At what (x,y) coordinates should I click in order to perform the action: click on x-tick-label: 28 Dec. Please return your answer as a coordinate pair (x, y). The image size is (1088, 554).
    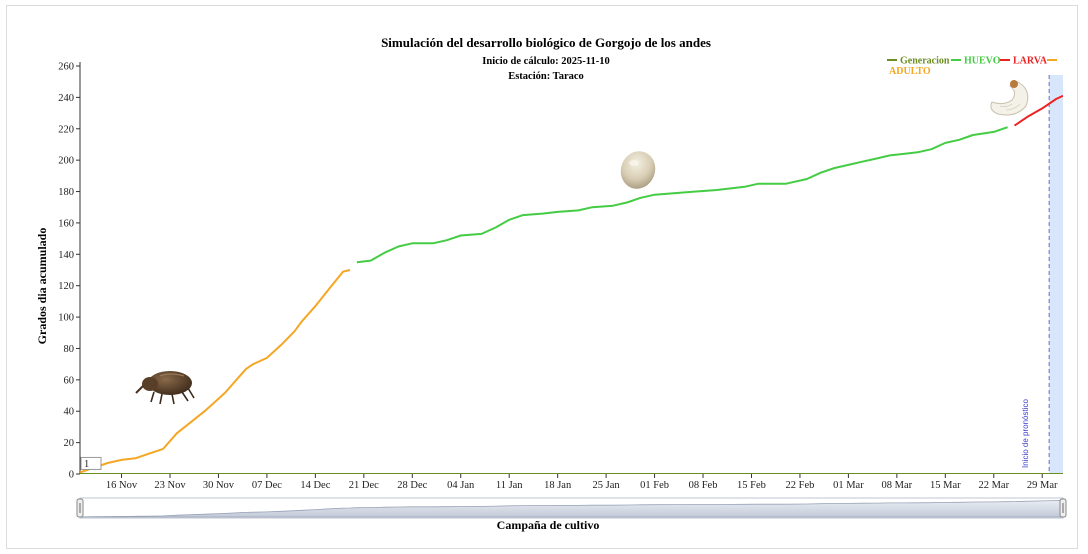
    Looking at the image, I should click on (412, 485).